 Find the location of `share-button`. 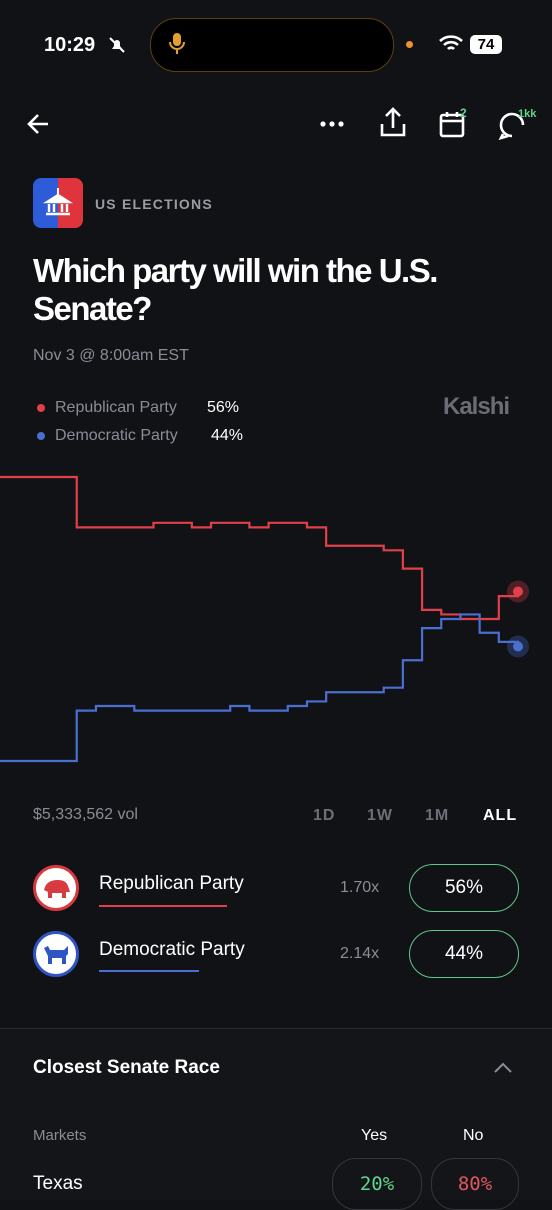

share-button is located at coordinates (393, 122).